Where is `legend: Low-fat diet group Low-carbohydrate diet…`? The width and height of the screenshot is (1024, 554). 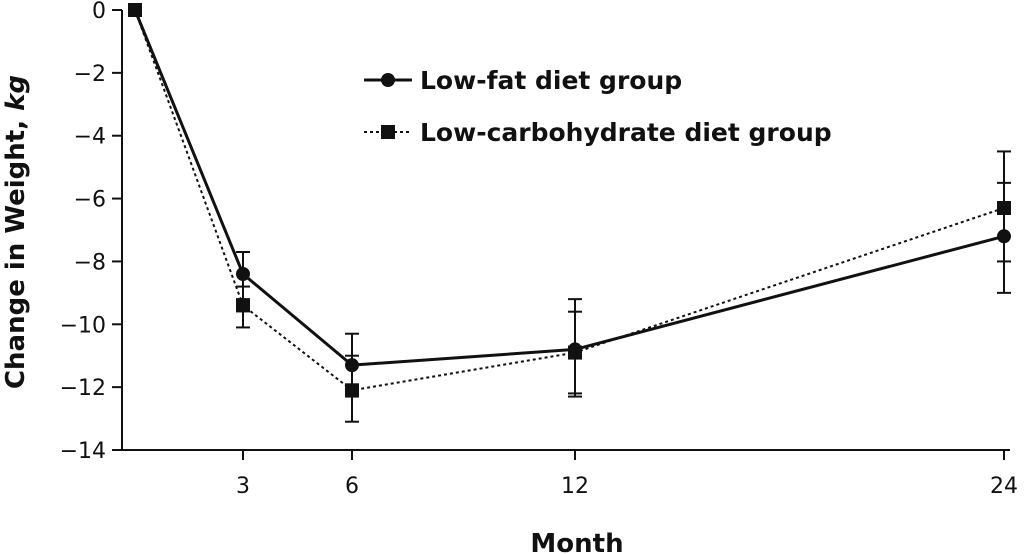
legend: Low-fat diet group Low-carbohydrate diet… is located at coordinates (598, 106).